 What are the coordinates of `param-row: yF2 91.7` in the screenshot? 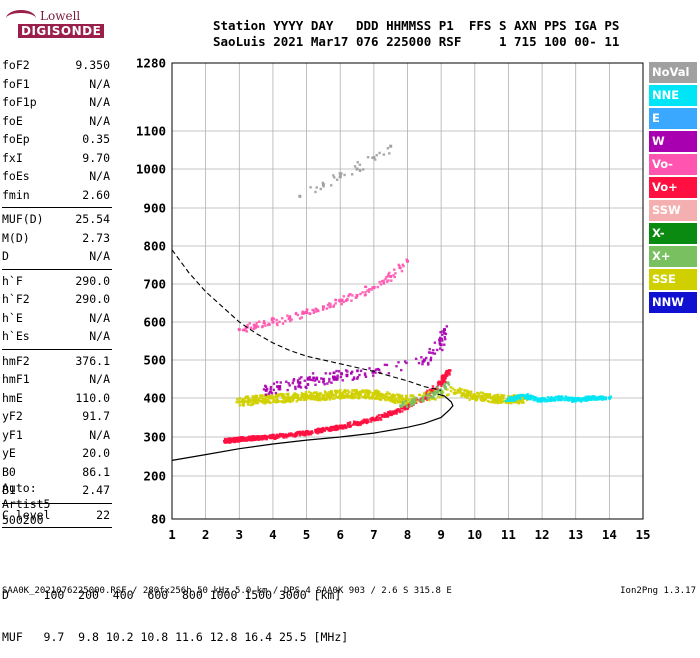 It's located at (56, 416).